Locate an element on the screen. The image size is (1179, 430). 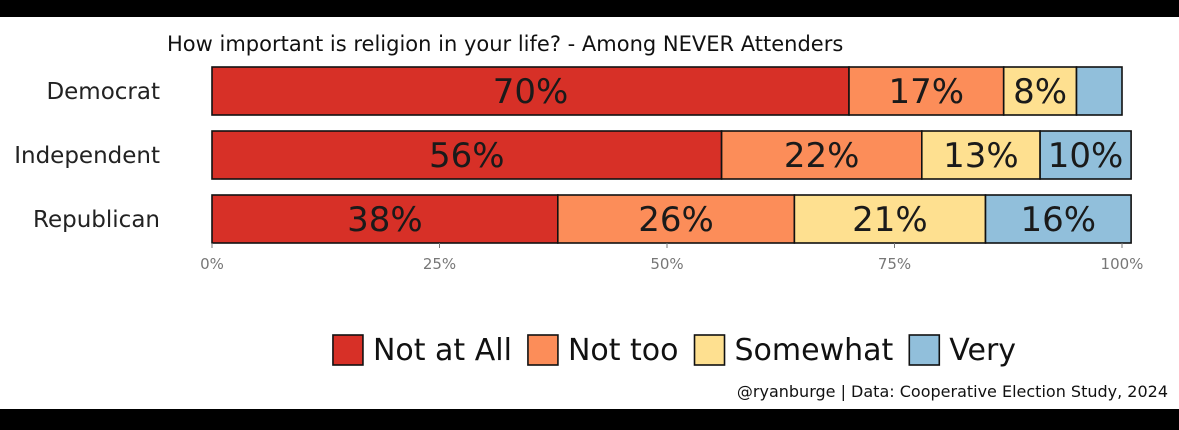
legend-item-not-too: Not too is located at coordinates (603, 350).